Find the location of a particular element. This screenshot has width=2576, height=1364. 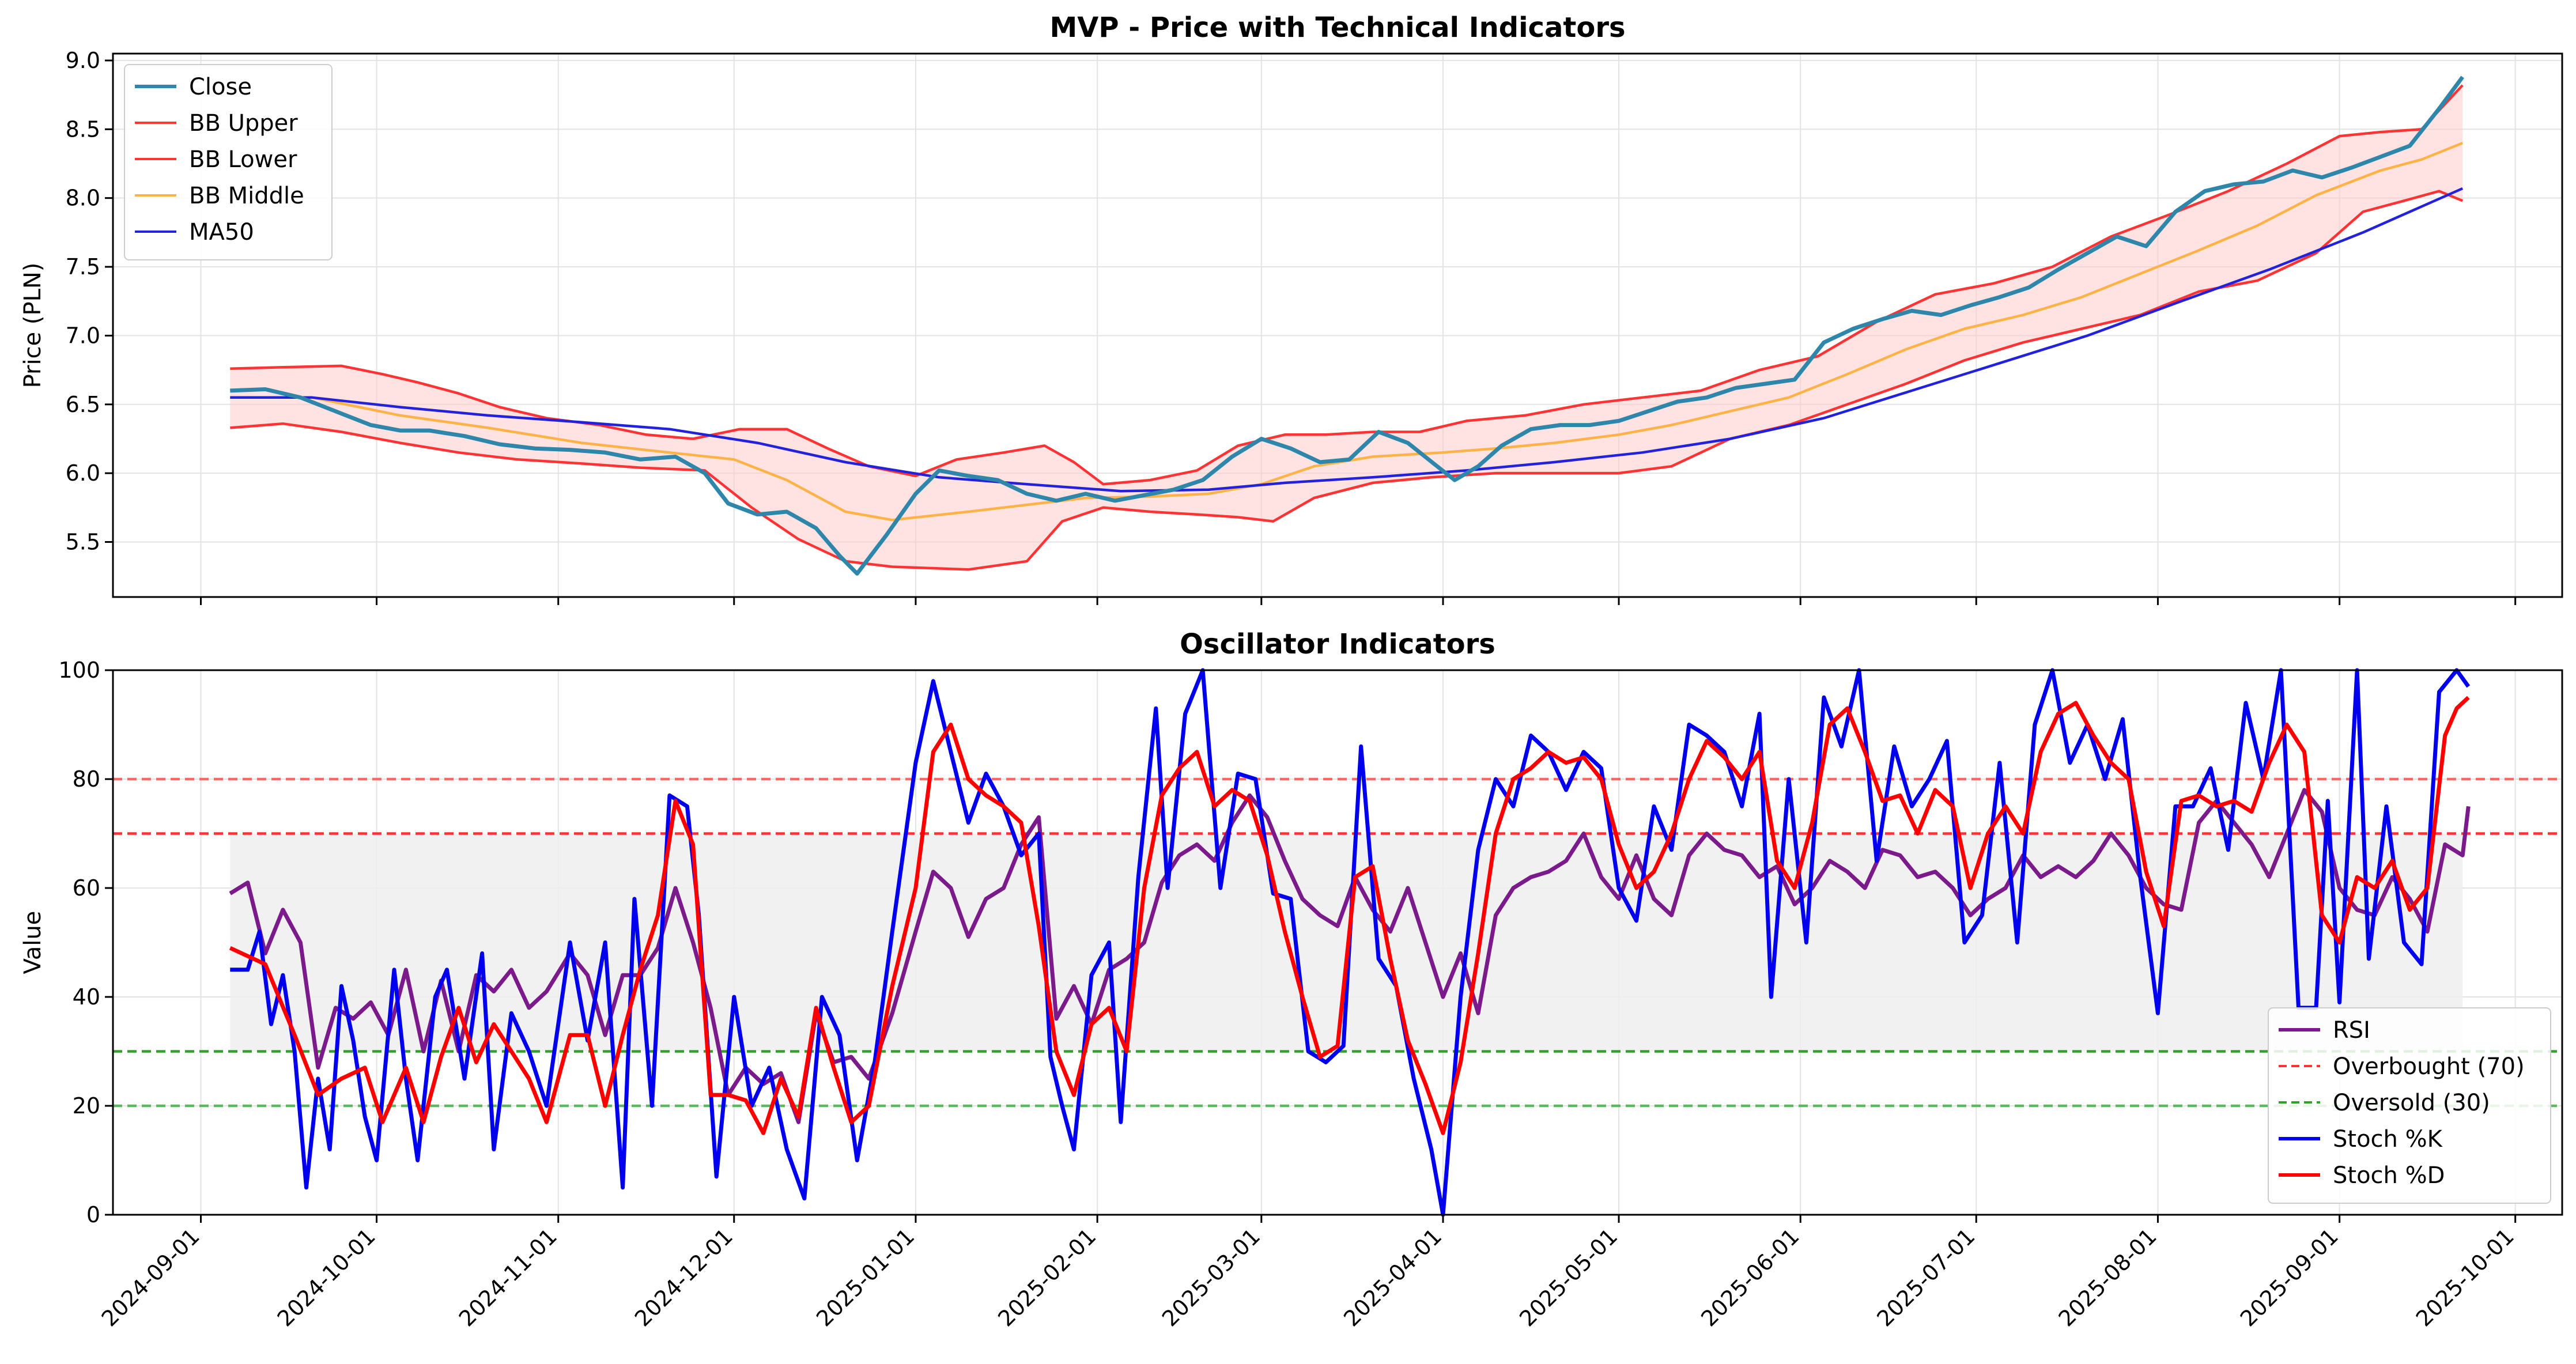

x-tick-label: 2025-01-01 is located at coordinates (865, 1277).